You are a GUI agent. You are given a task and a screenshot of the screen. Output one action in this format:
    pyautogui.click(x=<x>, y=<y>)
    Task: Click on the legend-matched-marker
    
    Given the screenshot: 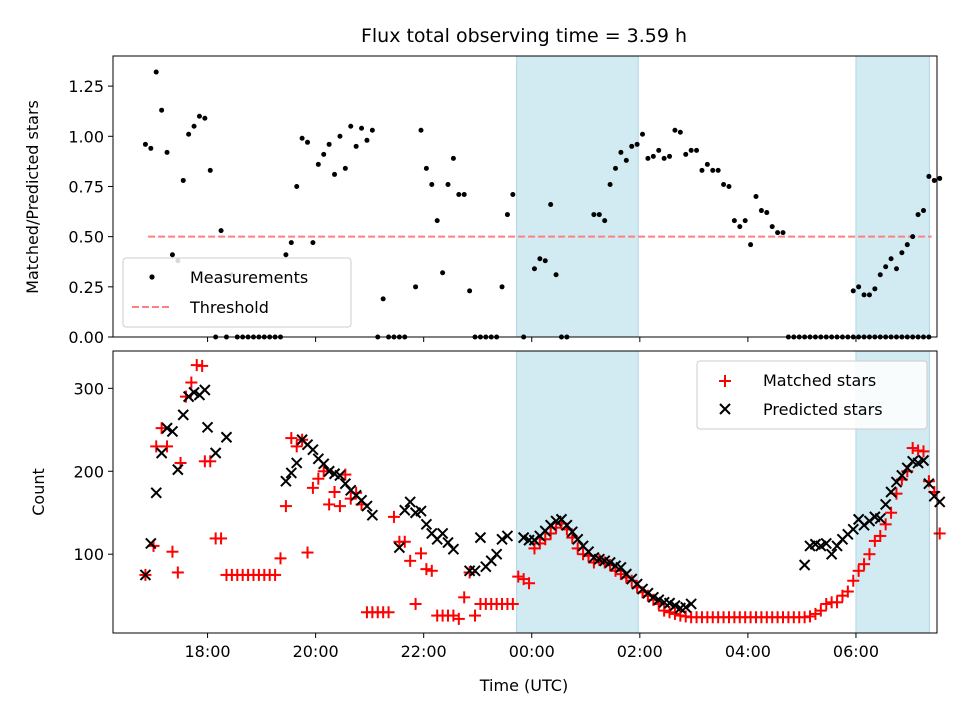 What is the action you would take?
    pyautogui.click(x=725, y=381)
    